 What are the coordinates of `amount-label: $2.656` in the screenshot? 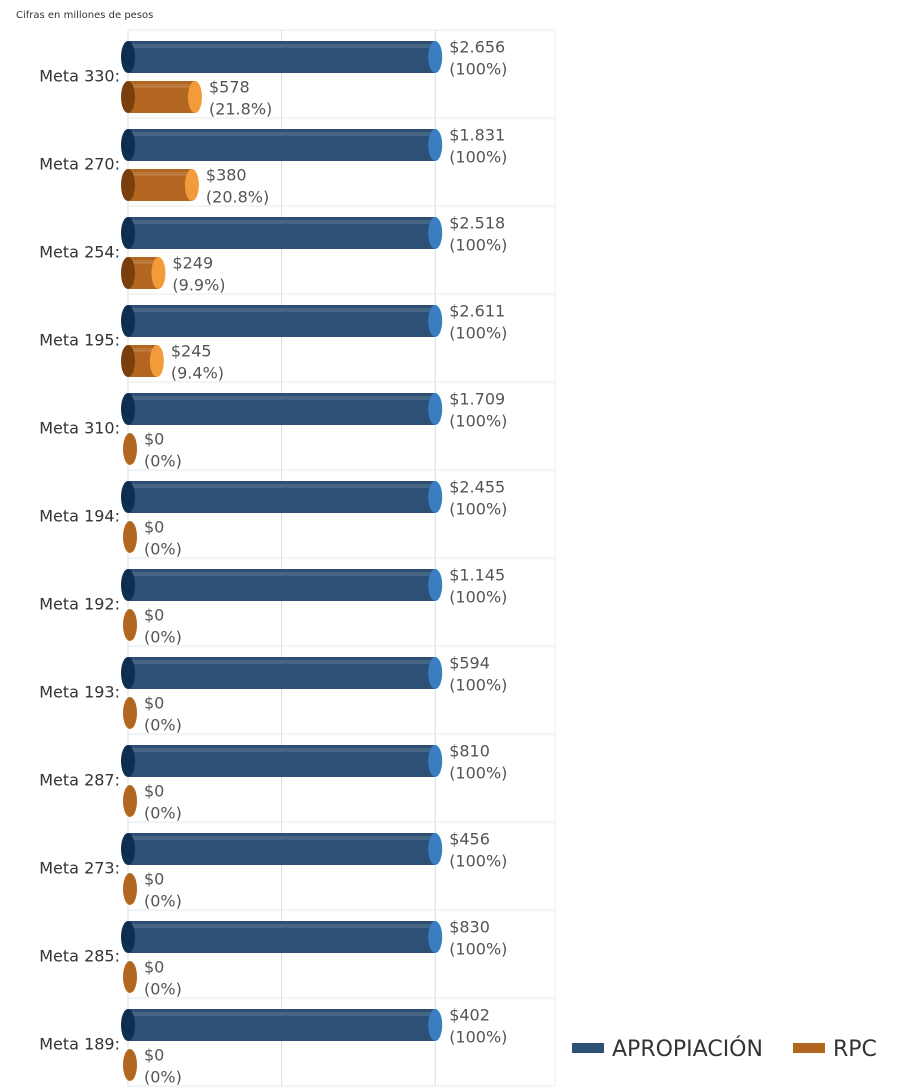 It's located at (477, 47).